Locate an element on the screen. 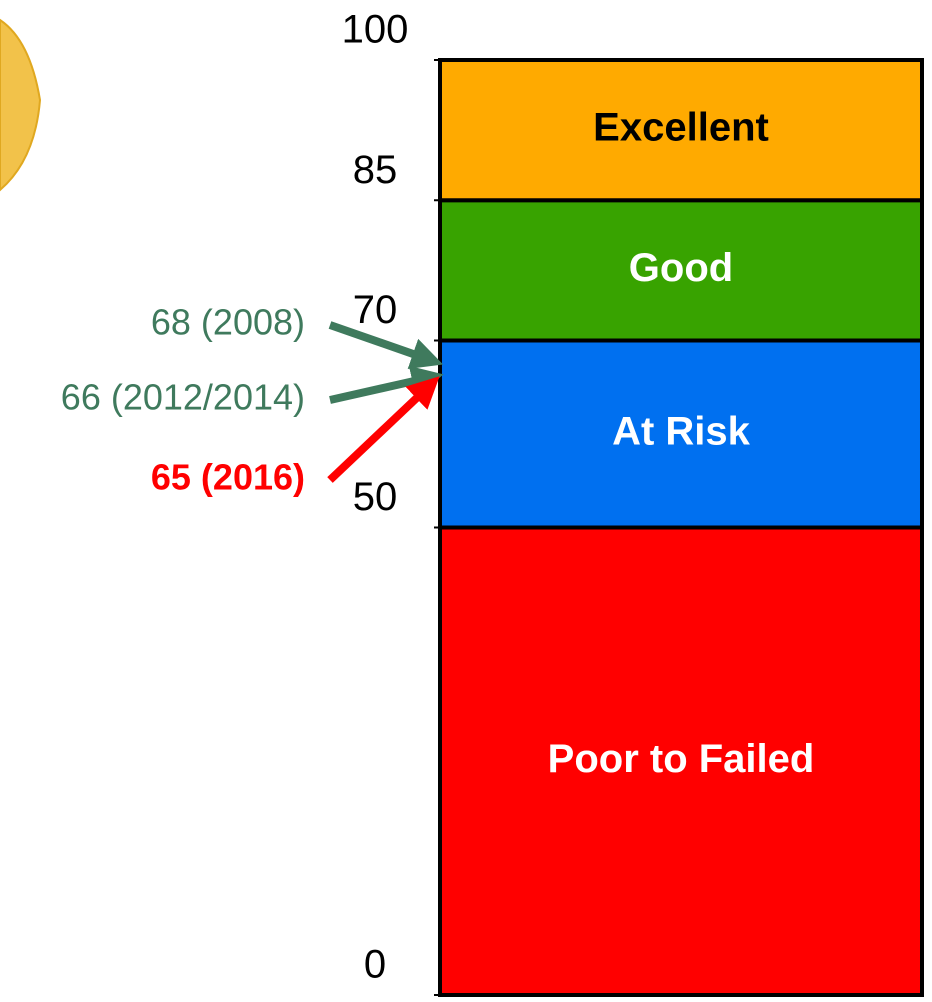 This screenshot has width=932, height=1002. segment-label: Poor to Failed is located at coordinates (681, 759).